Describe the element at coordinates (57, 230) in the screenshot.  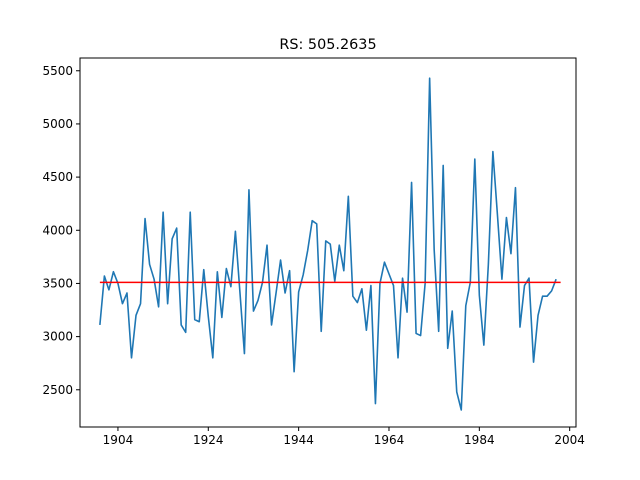
I see `y-tick-label: 4000` at that location.